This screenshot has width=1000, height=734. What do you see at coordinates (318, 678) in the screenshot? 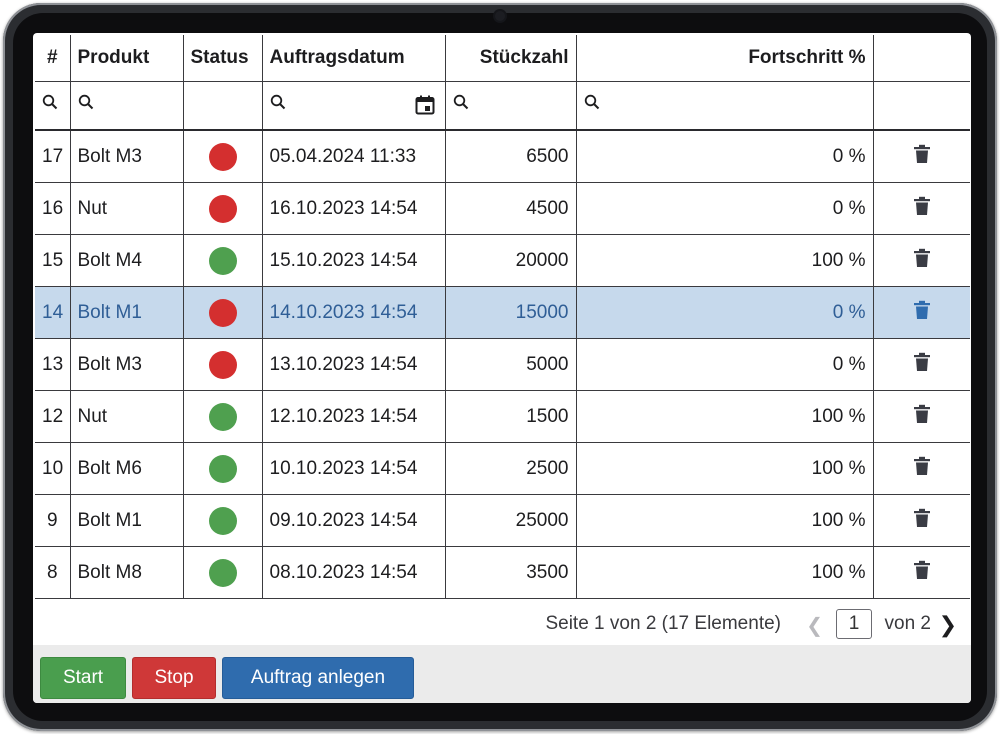
I see `create-order-button: Auftrag anlegen` at bounding box center [318, 678].